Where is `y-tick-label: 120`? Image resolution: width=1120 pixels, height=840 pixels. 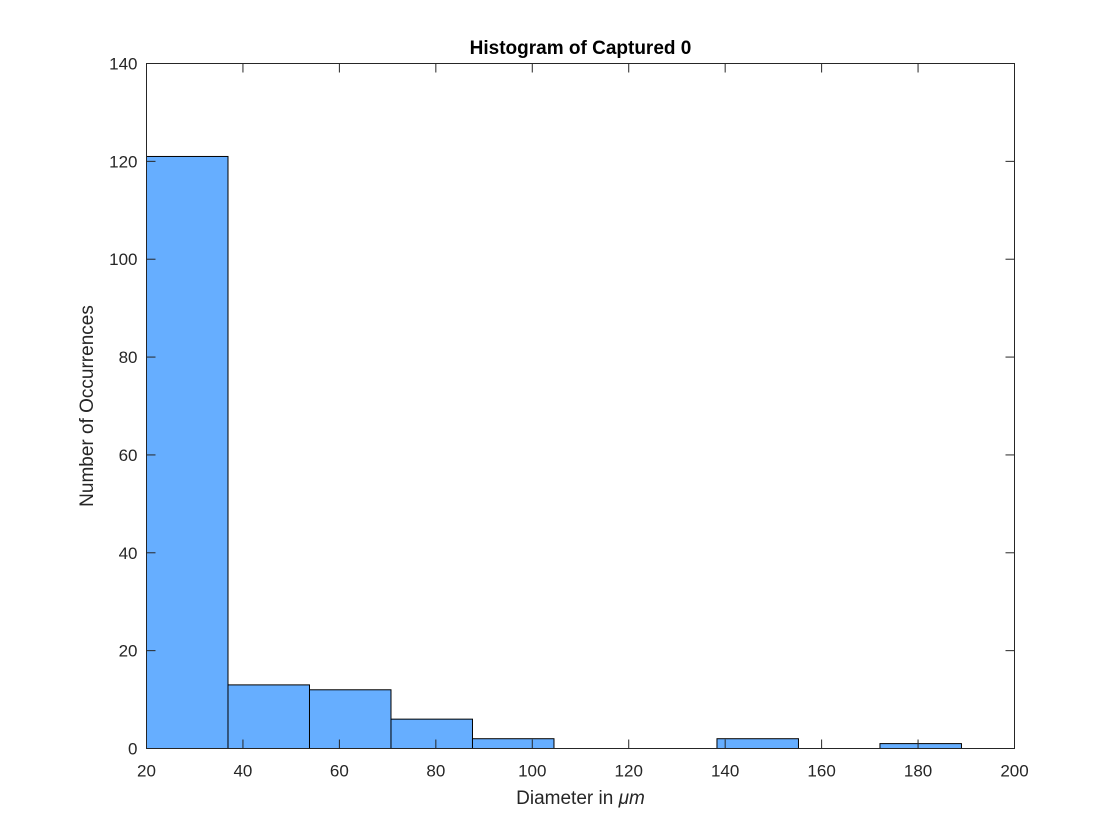 y-tick-label: 120 is located at coordinates (123, 161).